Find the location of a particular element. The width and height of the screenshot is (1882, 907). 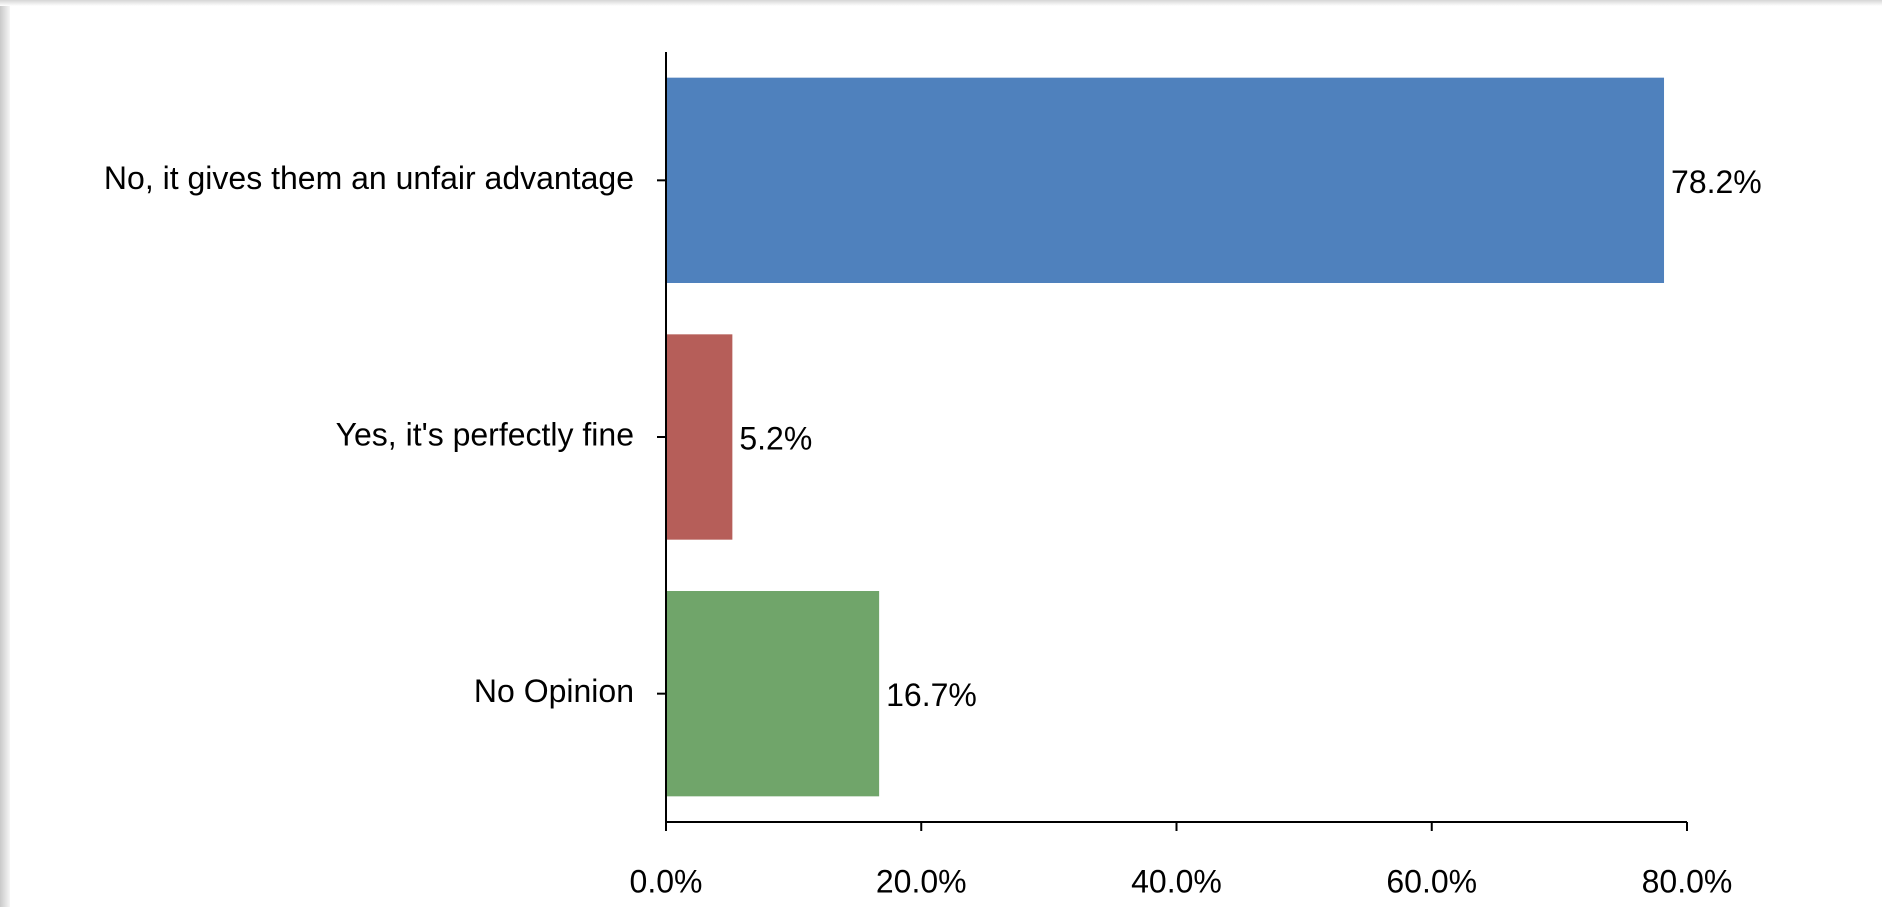

category-label-1: No, it gives them an unfair advantage is located at coordinates (369, 178).